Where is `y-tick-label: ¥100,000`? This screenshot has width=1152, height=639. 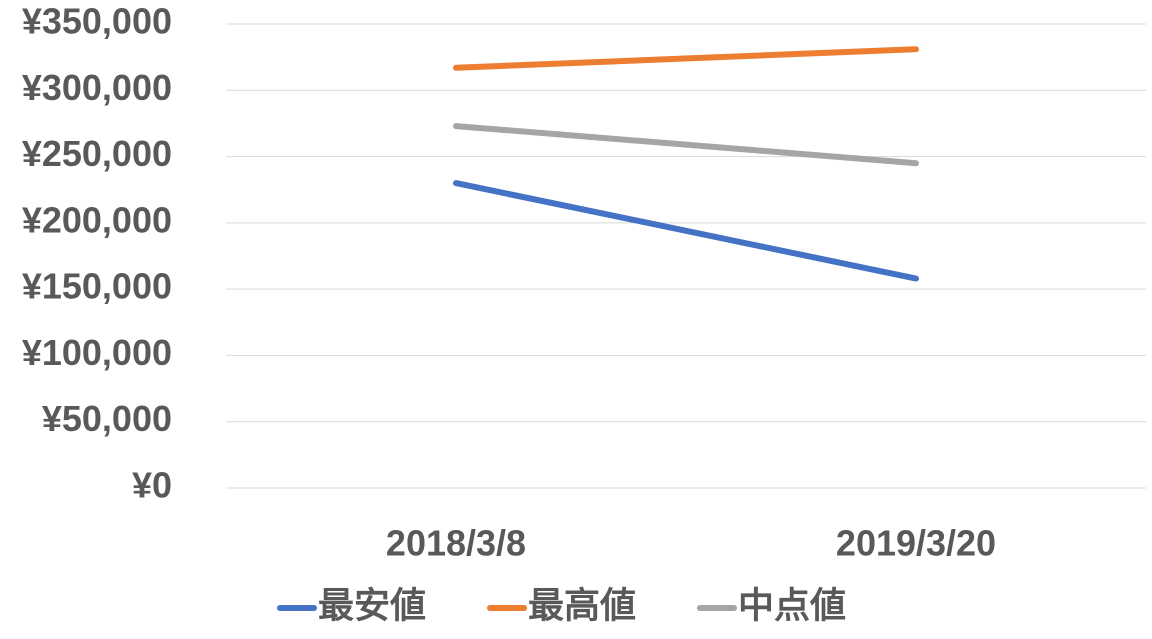 y-tick-label: ¥100,000 is located at coordinates (97, 352).